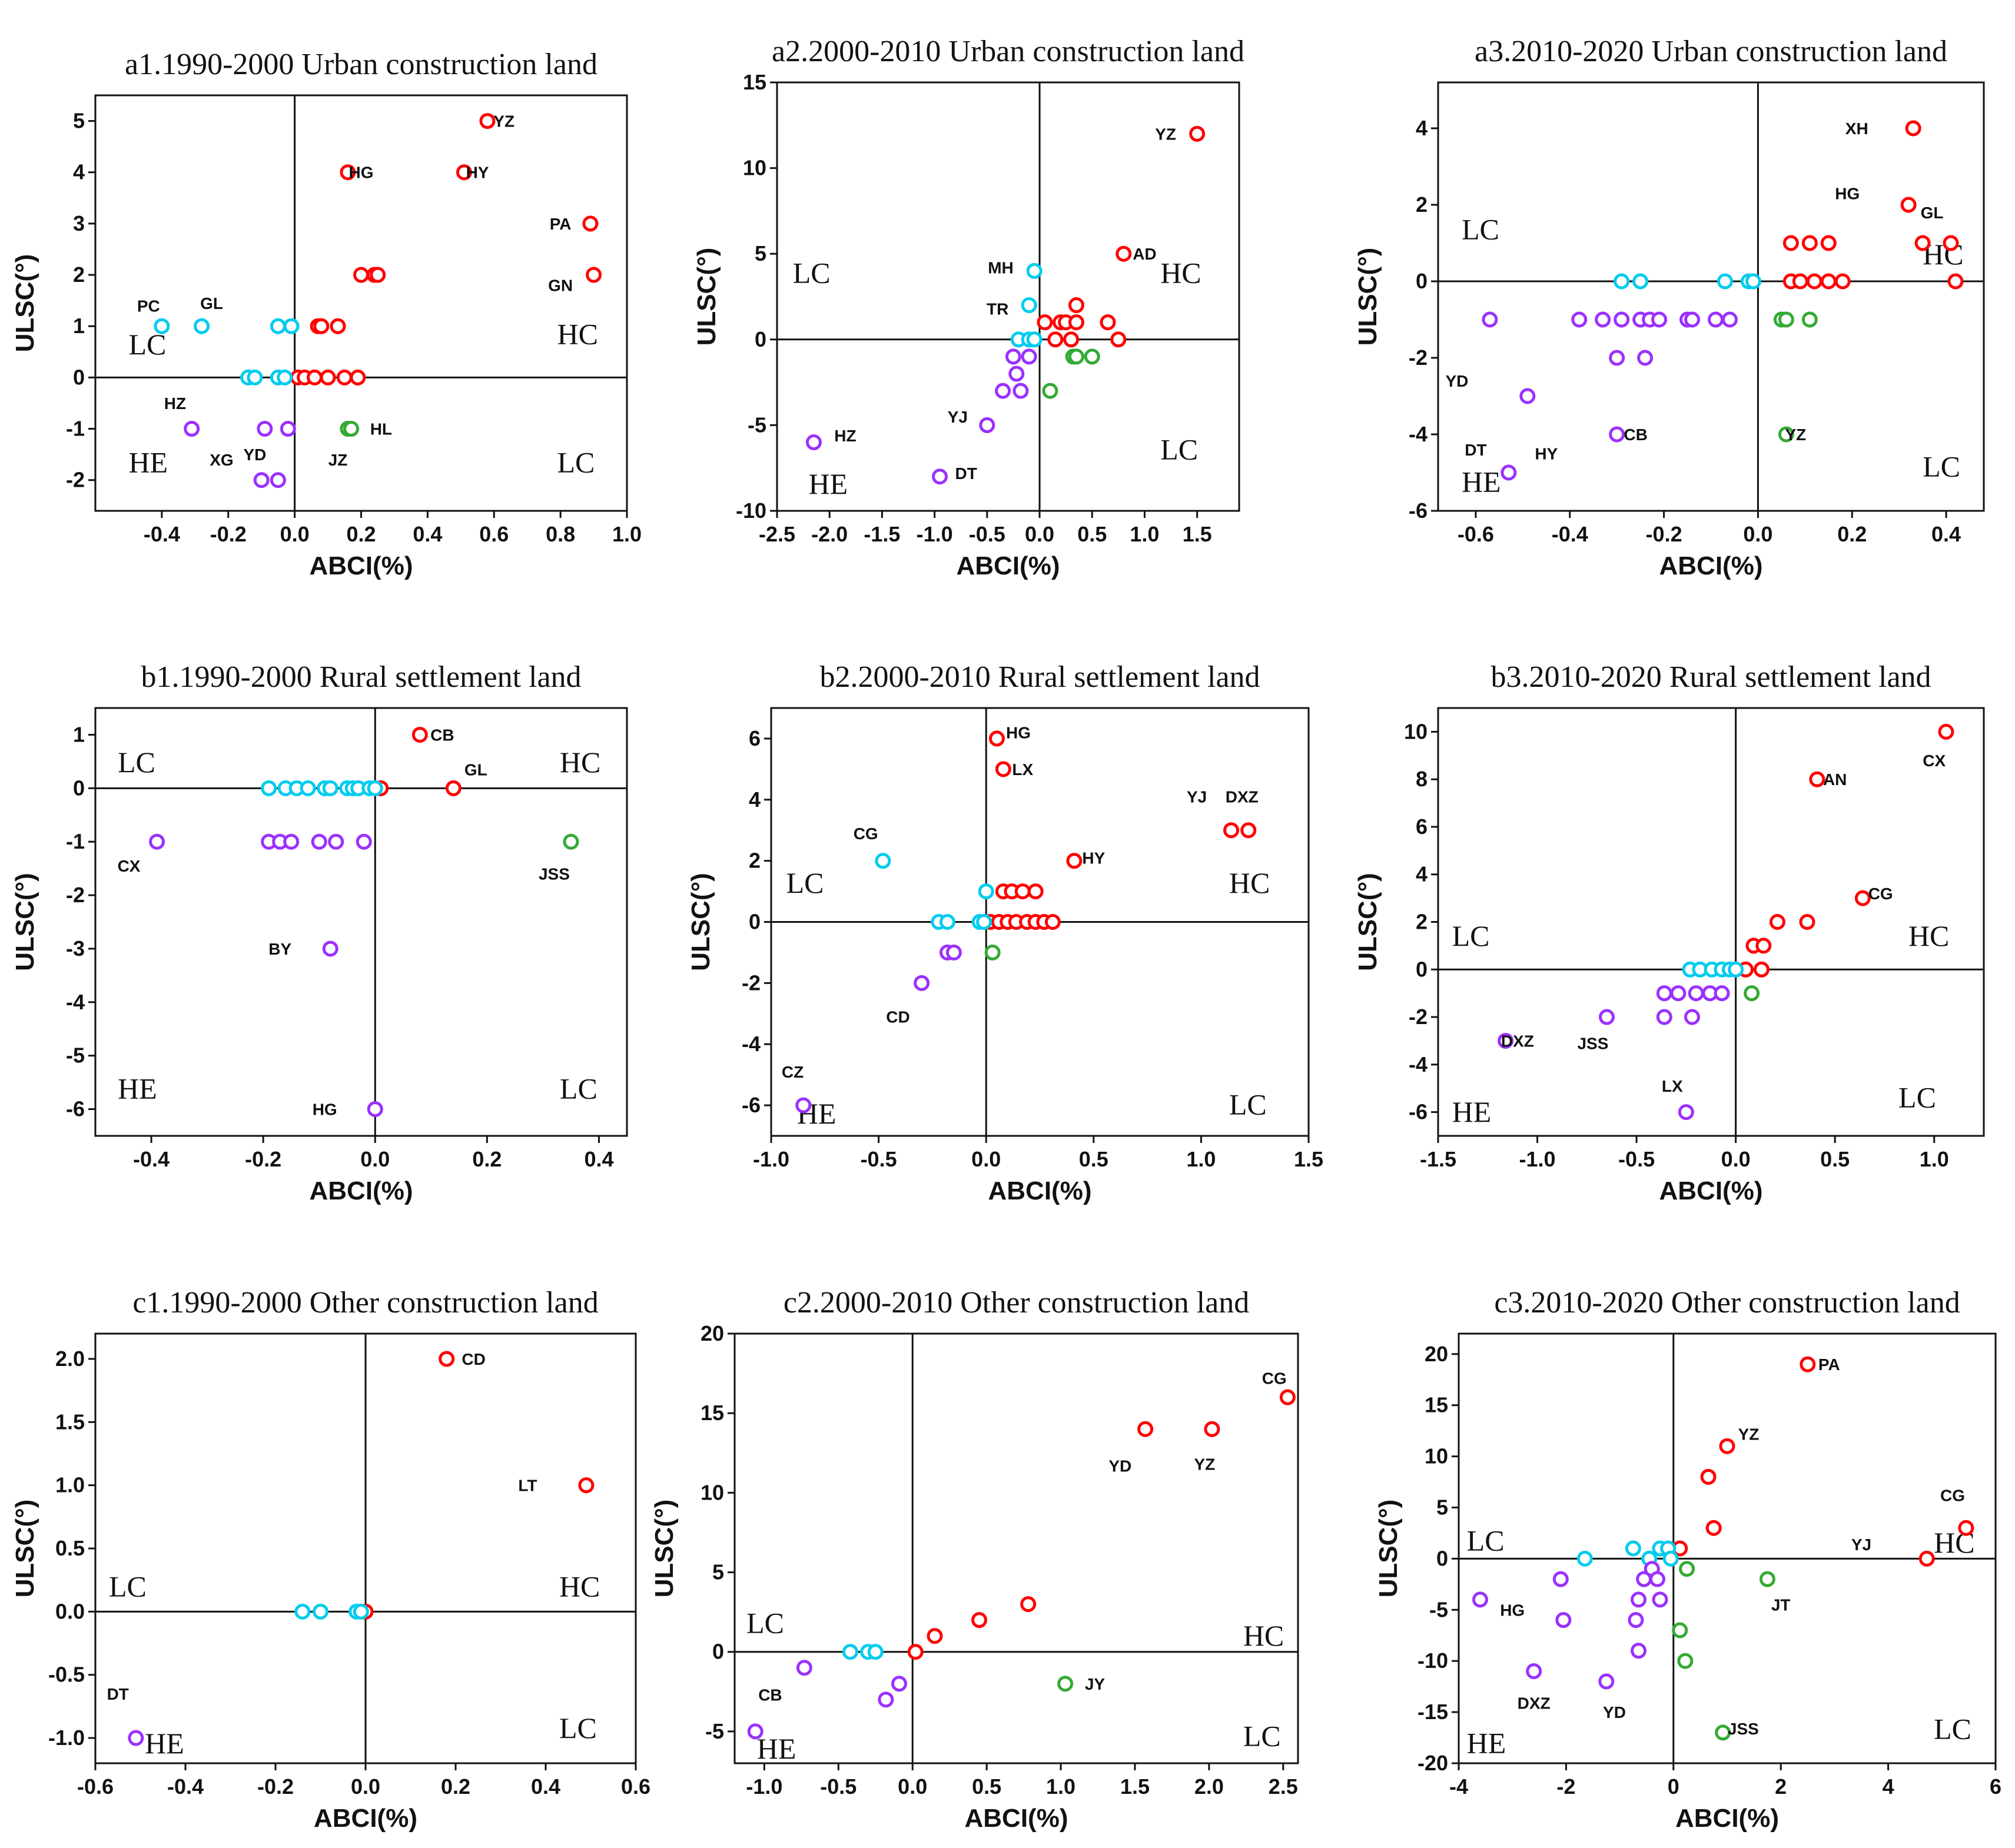 This screenshot has width=2015, height=1848. Describe the element at coordinates (75, 429) in the screenshot. I see `y-tick-label: -1` at that location.